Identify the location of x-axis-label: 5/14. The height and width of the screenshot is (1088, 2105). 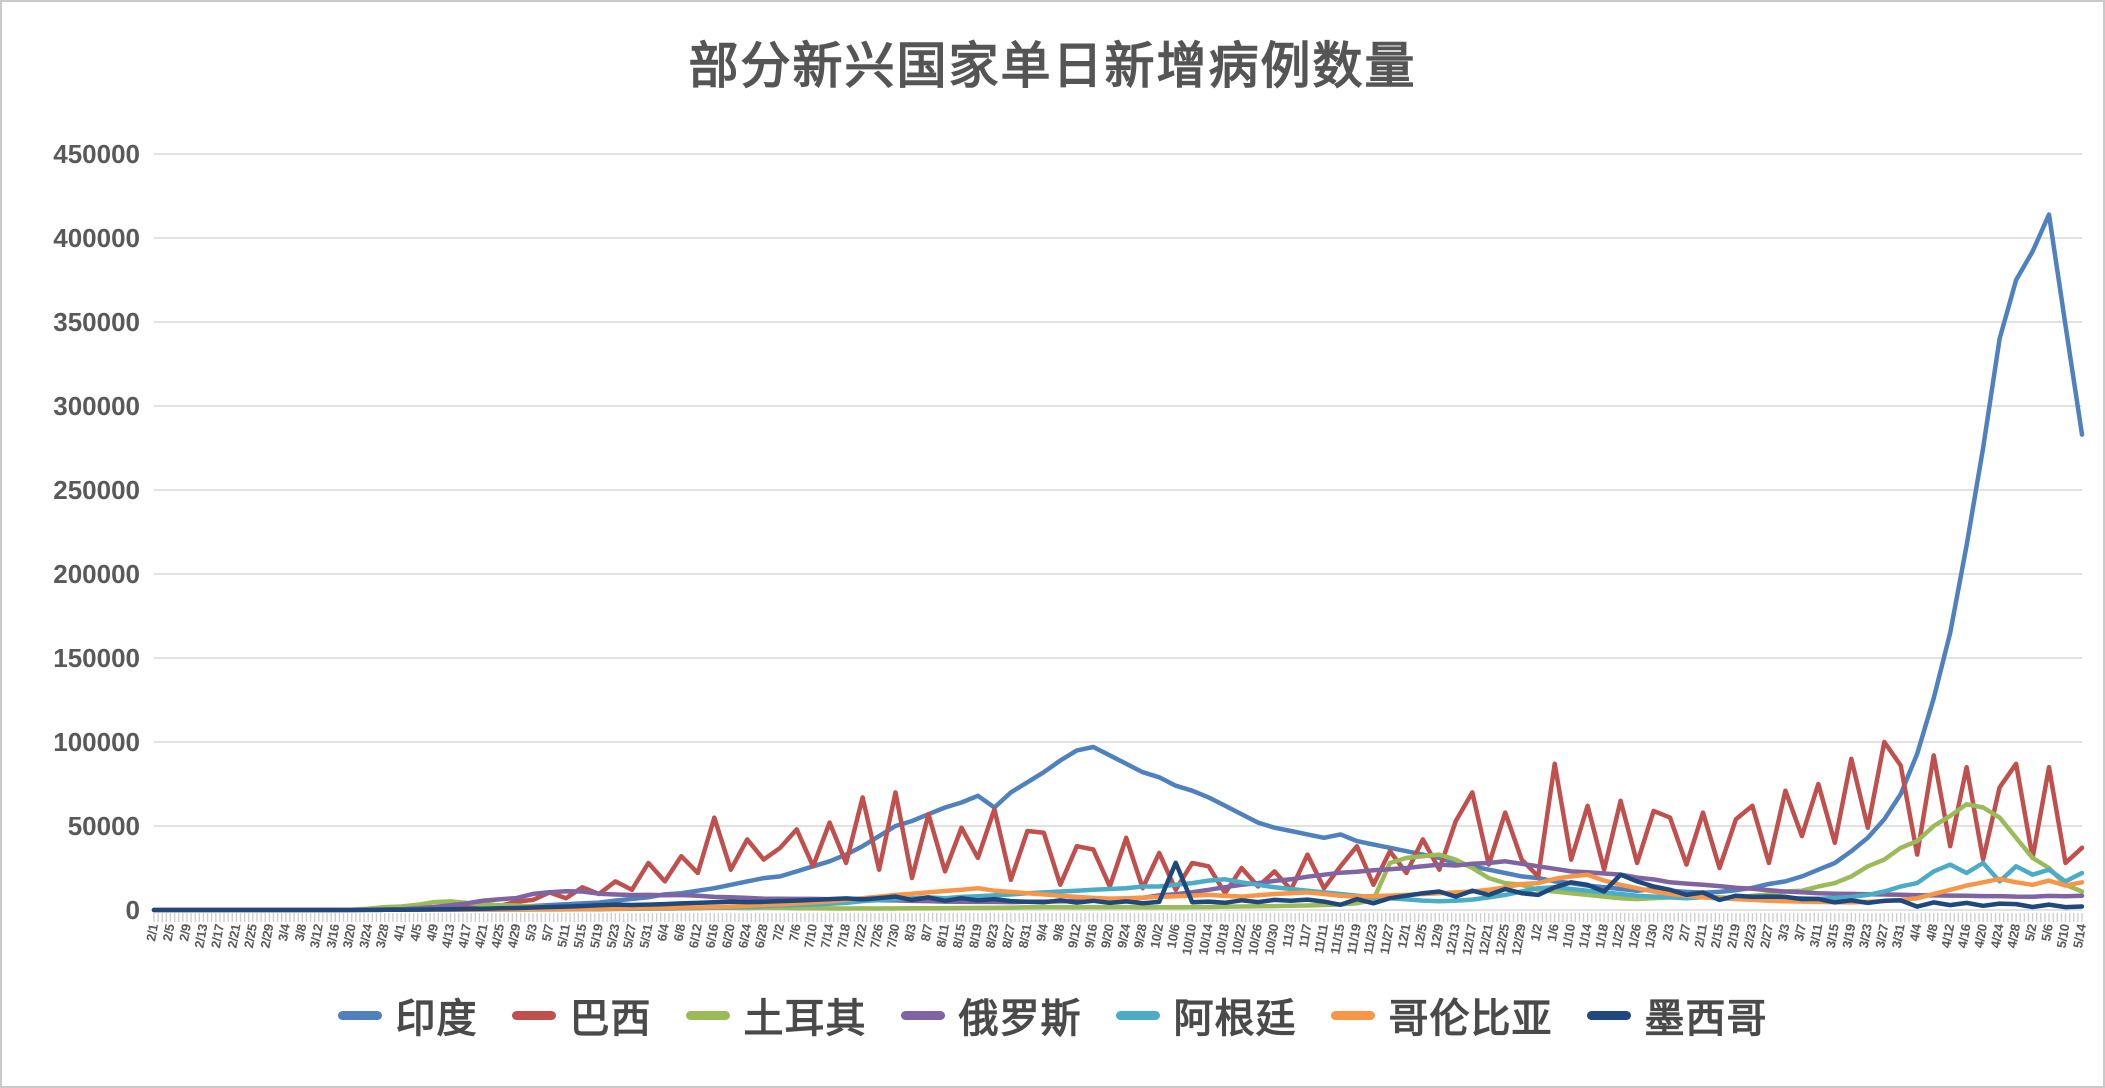
(2079, 935).